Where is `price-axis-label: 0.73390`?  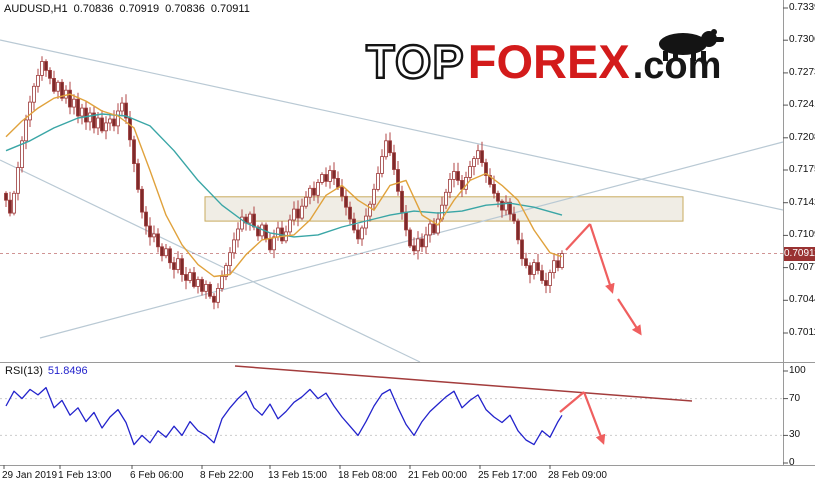 price-axis-label: 0.73390 is located at coordinates (802, 7).